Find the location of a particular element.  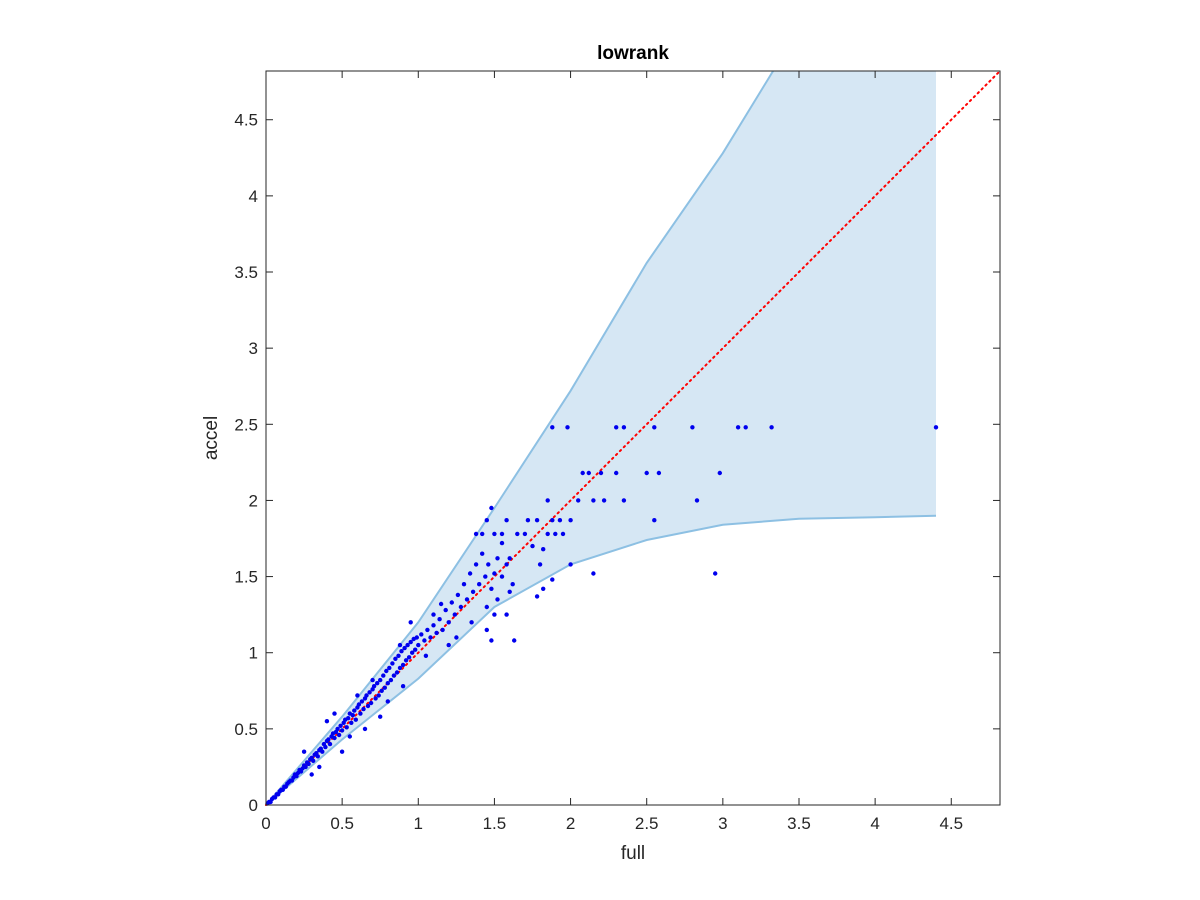

y-tick-label: 0 is located at coordinates (253, 805).